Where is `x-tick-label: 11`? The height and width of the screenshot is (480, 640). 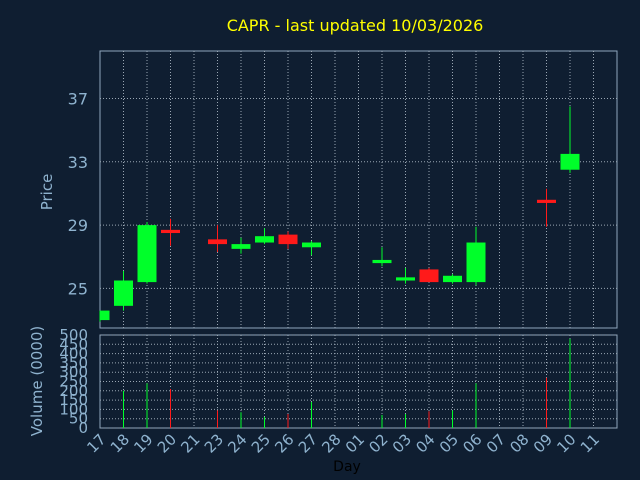 x-tick-label: 11 is located at coordinates (590, 443).